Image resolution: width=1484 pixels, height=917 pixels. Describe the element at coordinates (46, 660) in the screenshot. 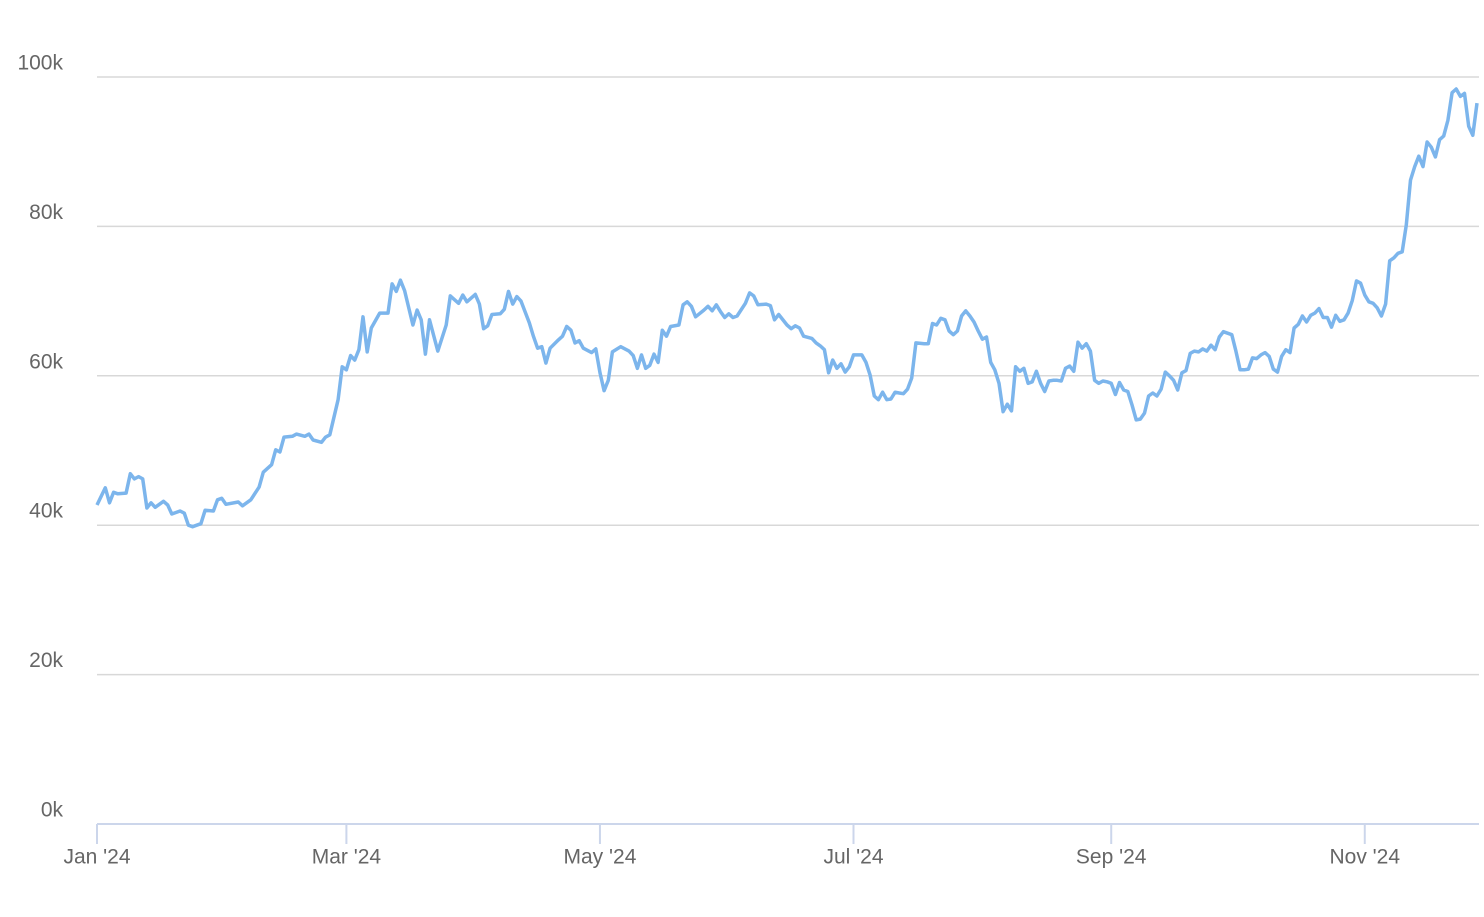

I see `y-tick-label: 20k` at that location.